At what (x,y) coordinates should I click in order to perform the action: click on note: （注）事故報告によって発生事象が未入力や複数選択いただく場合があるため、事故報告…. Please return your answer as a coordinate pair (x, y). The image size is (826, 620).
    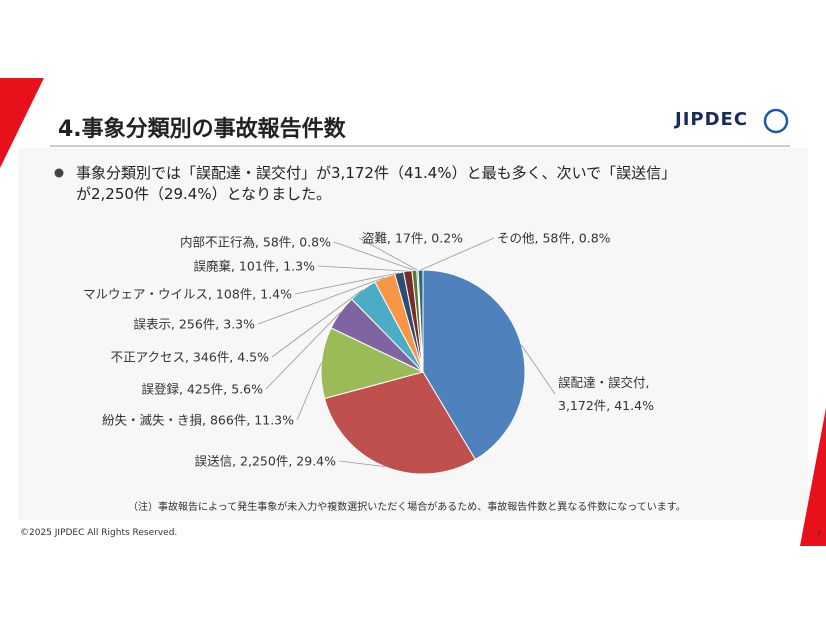
    Looking at the image, I should click on (407, 507).